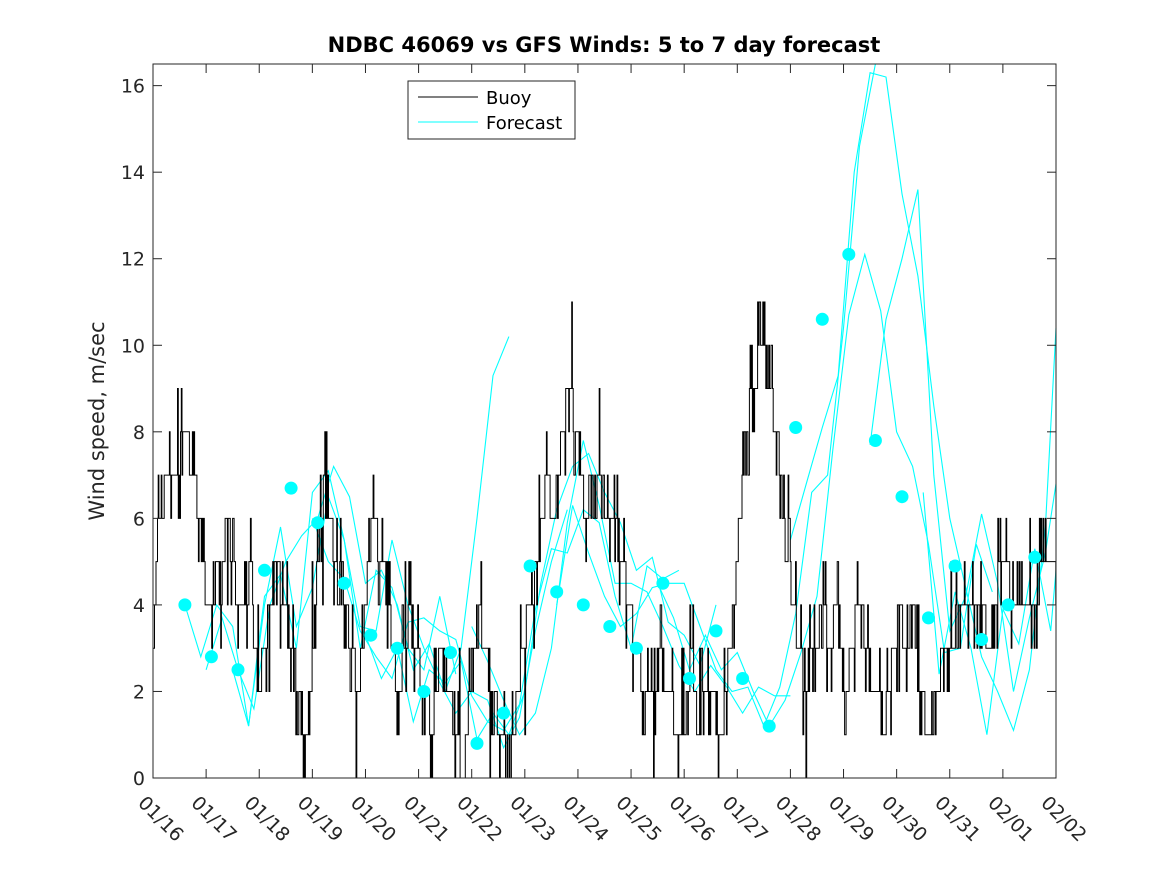  Describe the element at coordinates (133, 87) in the screenshot. I see `y-tick-label: 16` at that location.